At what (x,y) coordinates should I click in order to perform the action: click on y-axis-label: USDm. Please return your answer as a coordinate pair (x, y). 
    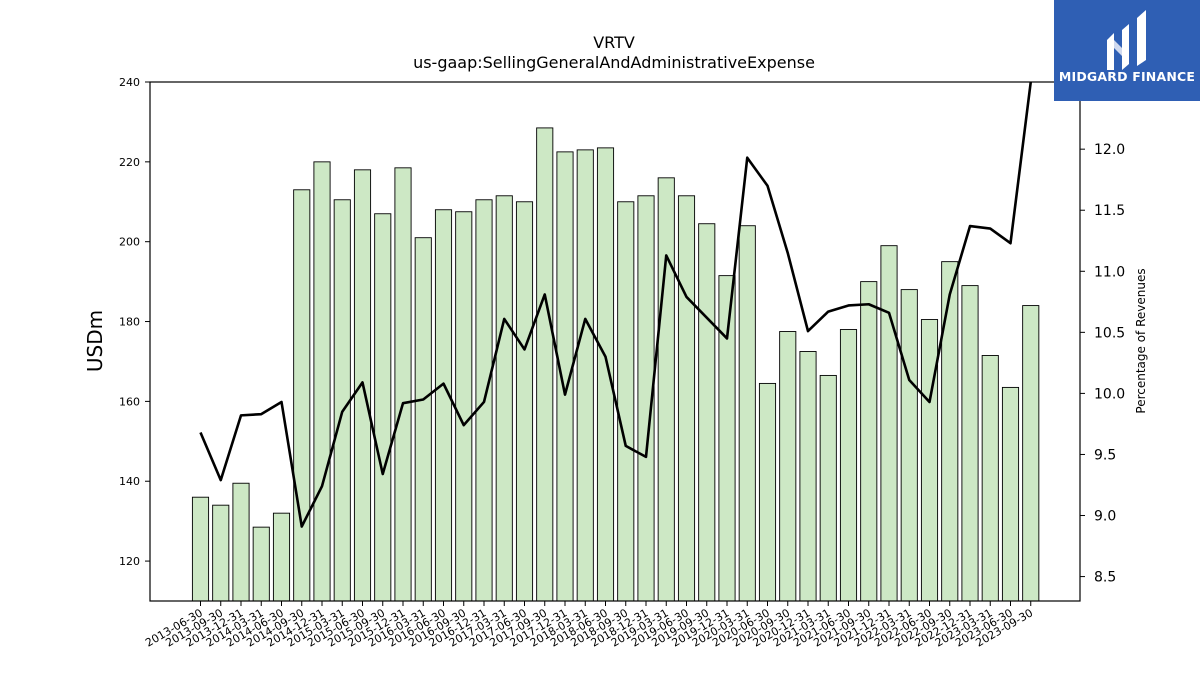
    Looking at the image, I should click on (95, 341).